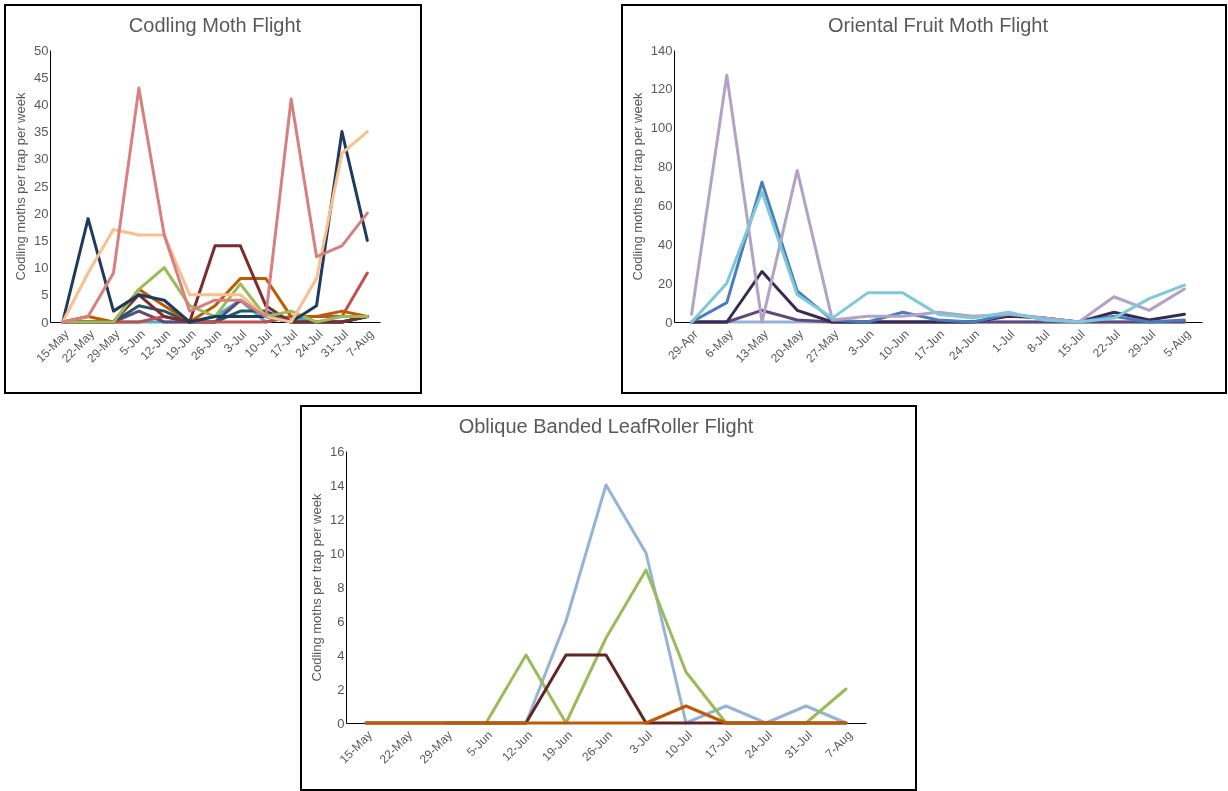  I want to click on y-tick-label: 30, so click(41, 159).